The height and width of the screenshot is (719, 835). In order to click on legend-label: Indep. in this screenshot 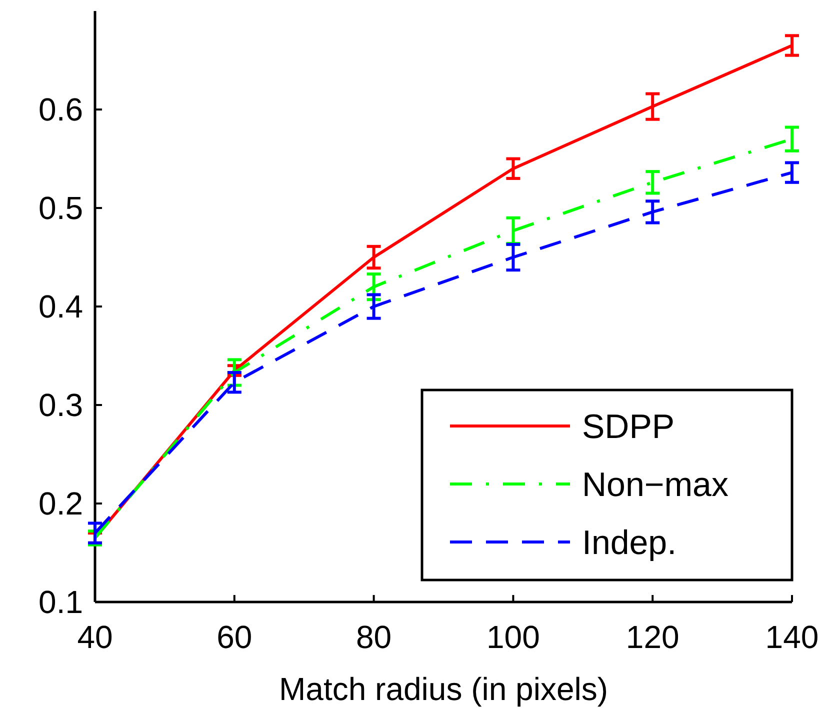, I will do `click(629, 543)`.